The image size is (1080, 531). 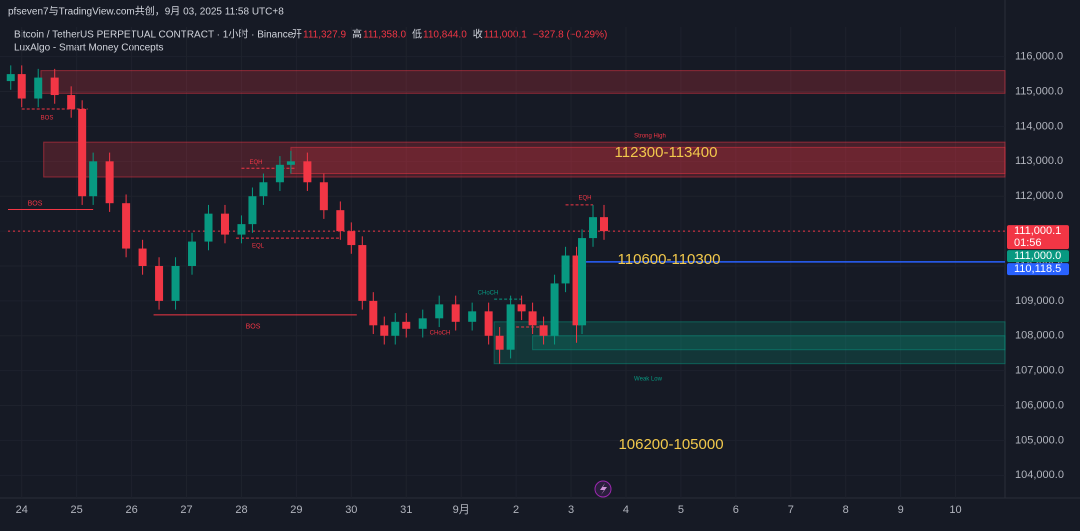 What do you see at coordinates (1039, 440) in the screenshot?
I see `y-tick-label: 105,000.0` at bounding box center [1039, 440].